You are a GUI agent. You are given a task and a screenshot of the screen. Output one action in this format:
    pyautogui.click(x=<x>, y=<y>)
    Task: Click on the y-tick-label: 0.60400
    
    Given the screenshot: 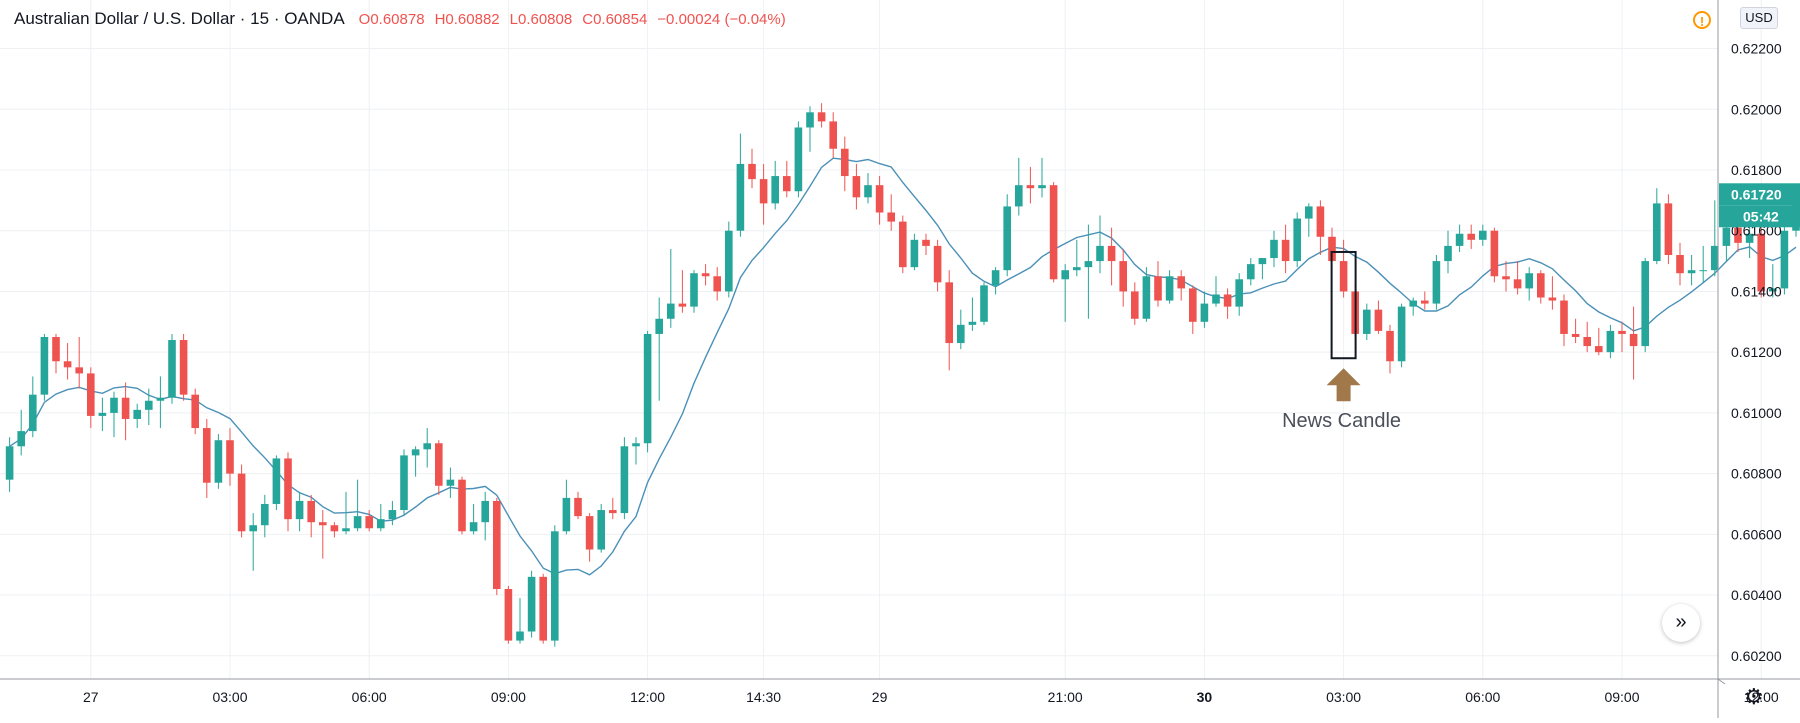 What is the action you would take?
    pyautogui.click(x=1756, y=595)
    